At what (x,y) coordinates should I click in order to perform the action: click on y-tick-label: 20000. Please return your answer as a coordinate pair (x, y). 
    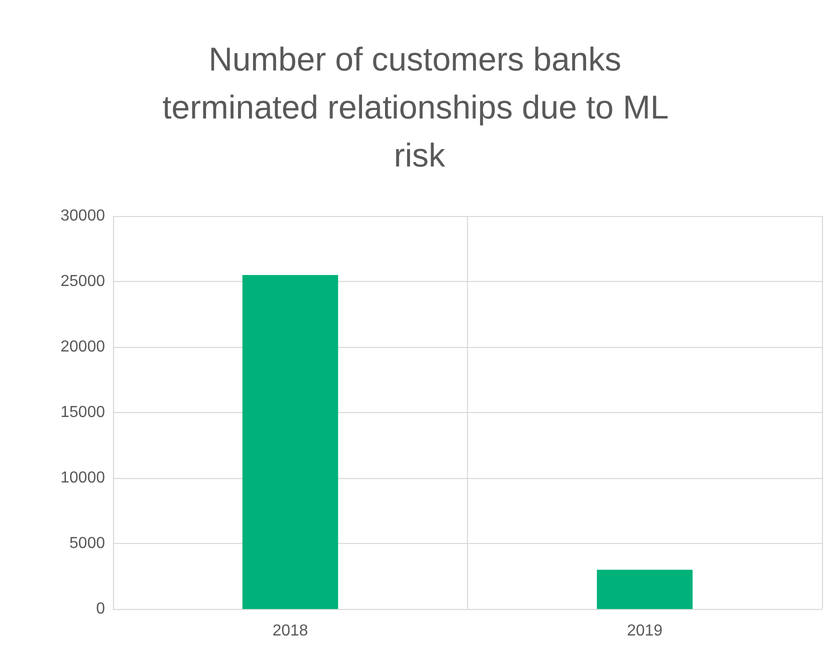
    Looking at the image, I should click on (83, 347).